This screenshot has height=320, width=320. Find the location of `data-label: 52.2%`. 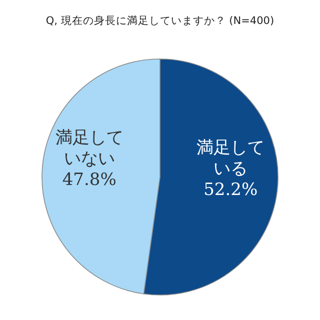

data-label: 52.2% is located at coordinates (231, 190).